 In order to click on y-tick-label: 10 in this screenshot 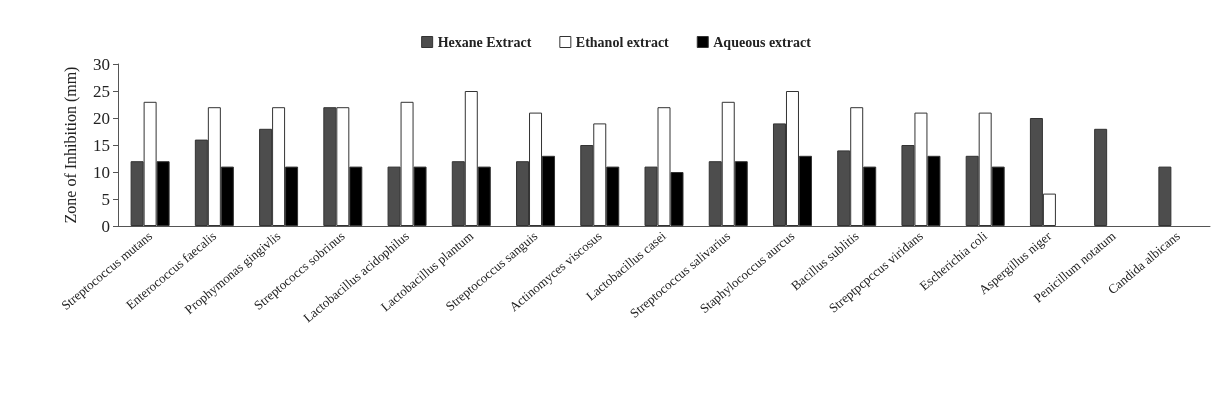, I will do `click(101, 172)`.